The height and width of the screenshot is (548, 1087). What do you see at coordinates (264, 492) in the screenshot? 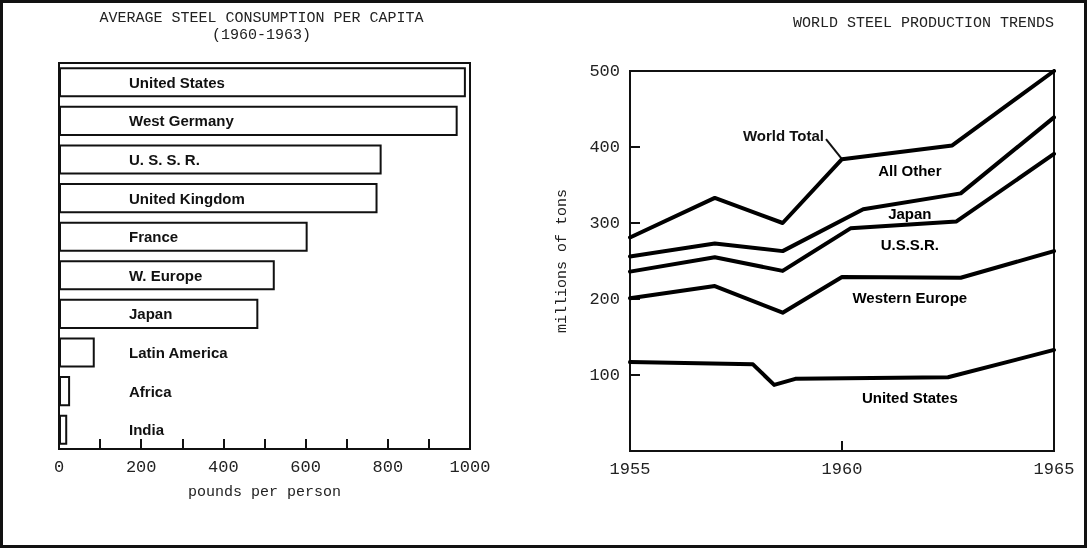
I see `x-axis-title: pounds per person` at bounding box center [264, 492].